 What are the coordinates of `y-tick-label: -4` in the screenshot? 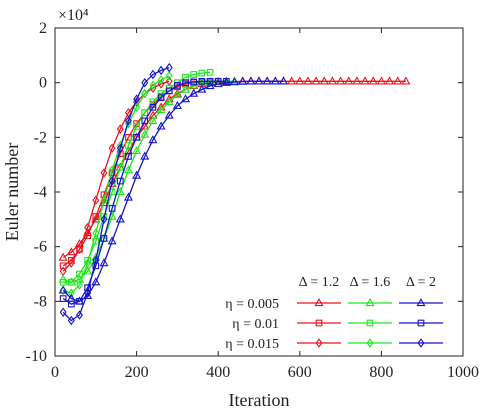 It's located at (40, 192).